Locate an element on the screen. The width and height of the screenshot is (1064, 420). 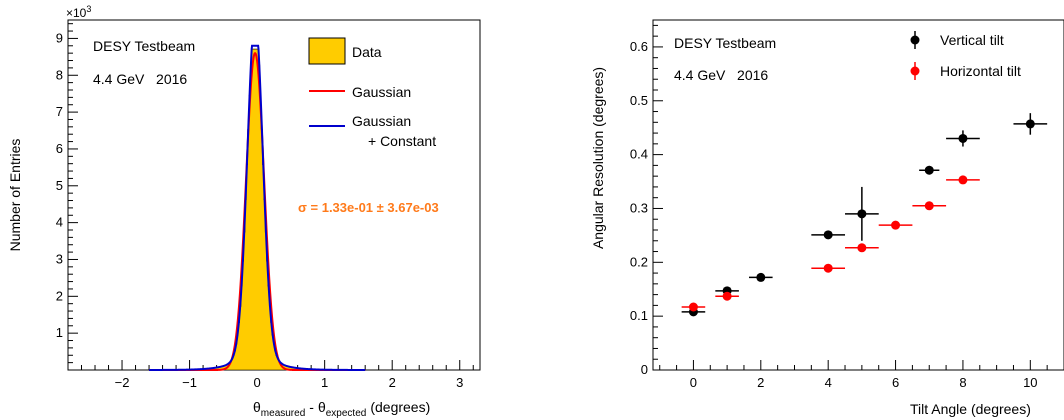
histogram-annotation-title: DESY Testbeam is located at coordinates (144, 46).